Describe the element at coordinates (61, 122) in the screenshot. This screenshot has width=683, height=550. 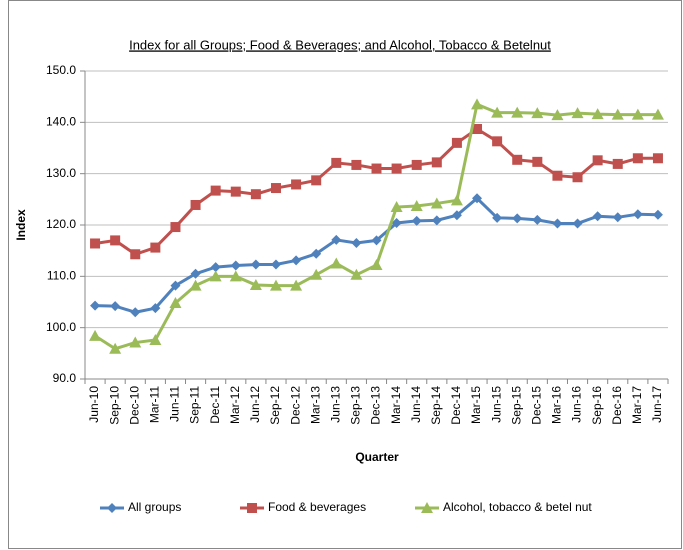
I see `y-tick-label: 140.0` at that location.